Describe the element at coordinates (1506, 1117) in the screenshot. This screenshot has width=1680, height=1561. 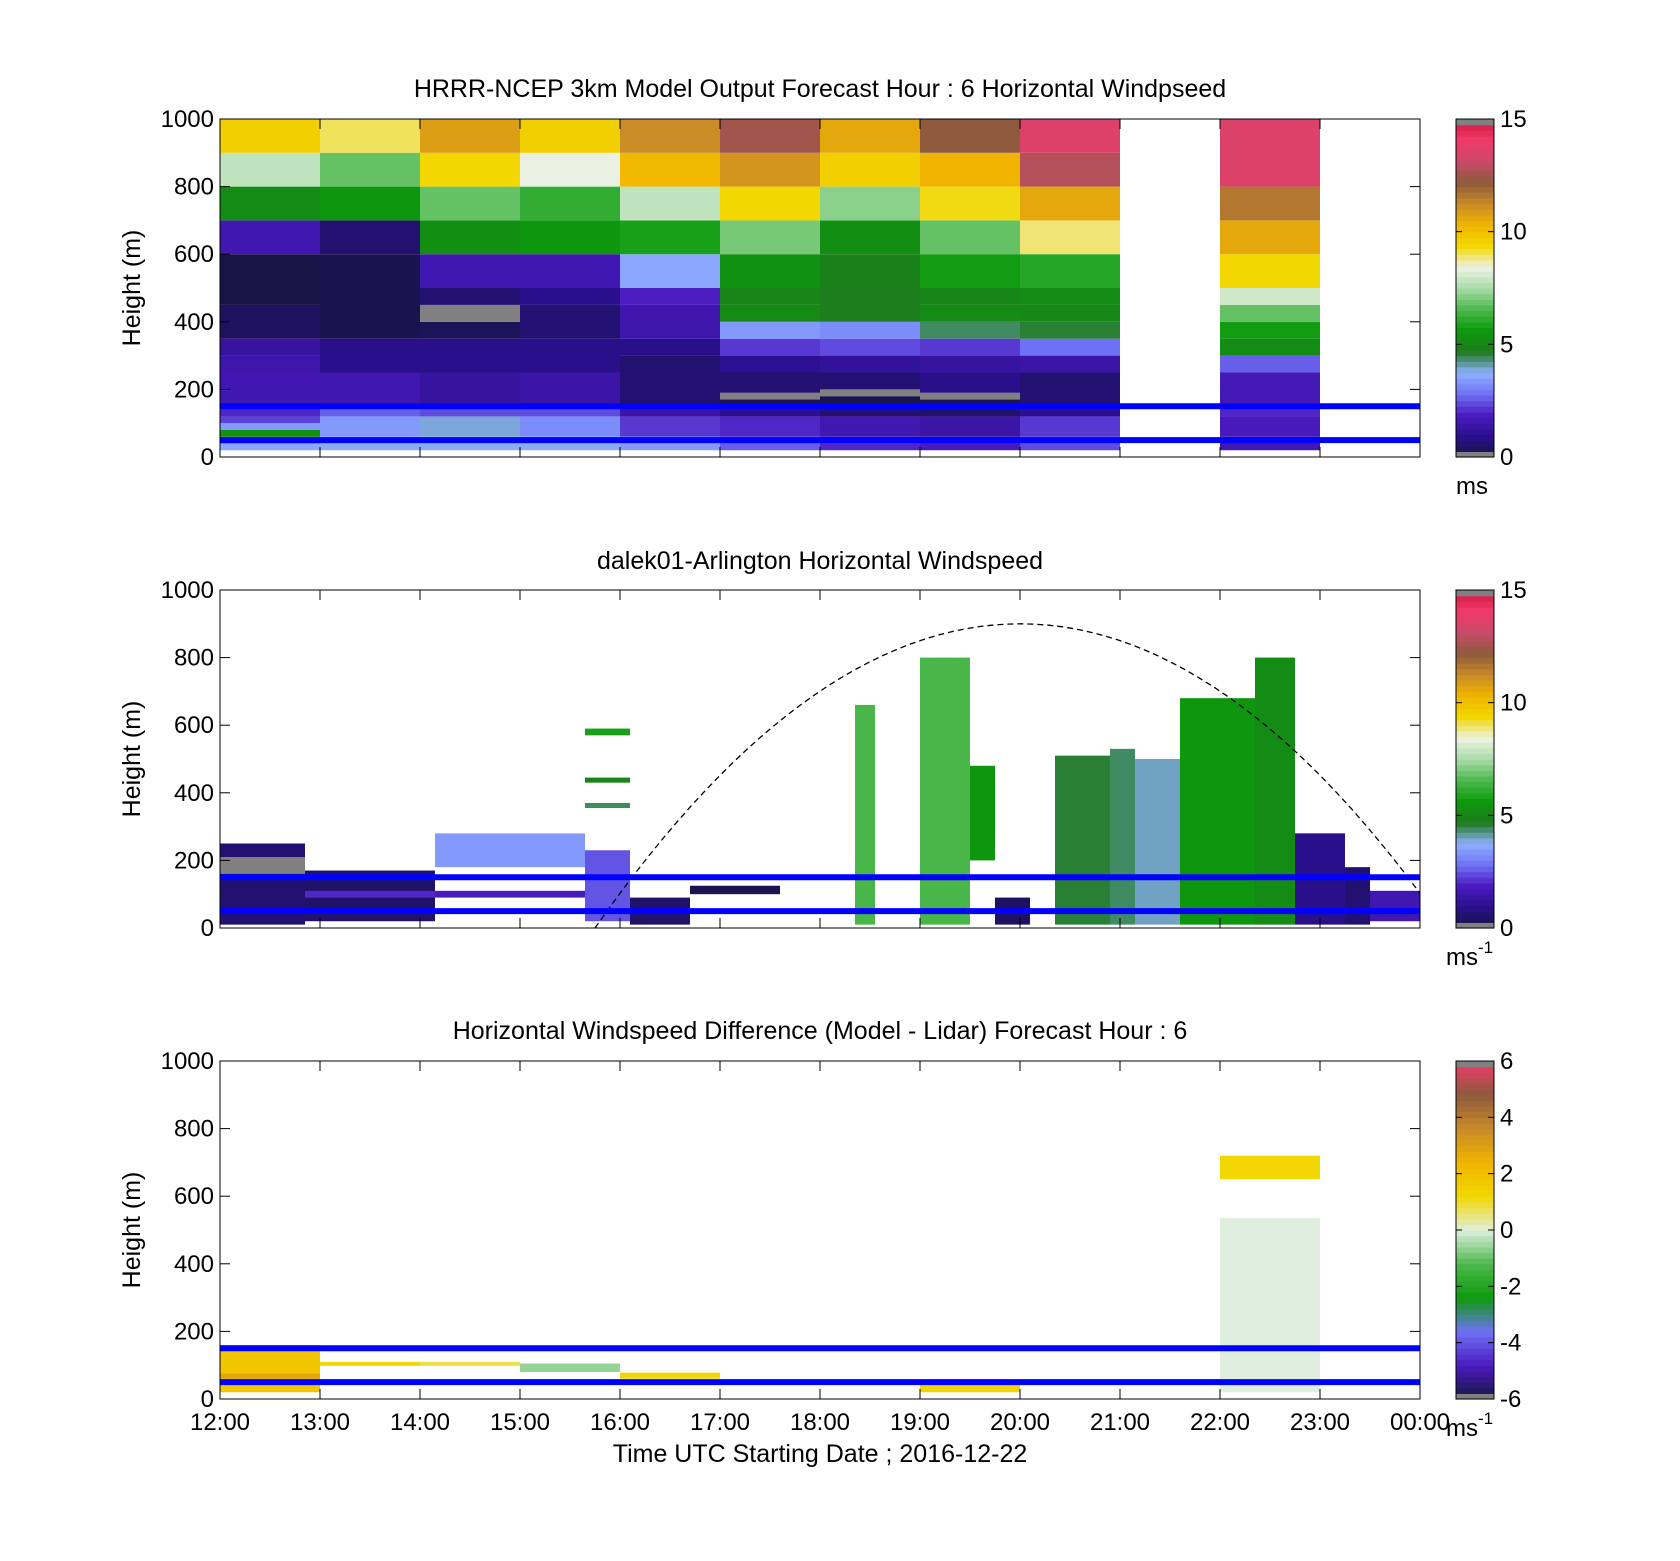
I see `colorbar-tick-label: 4` at that location.